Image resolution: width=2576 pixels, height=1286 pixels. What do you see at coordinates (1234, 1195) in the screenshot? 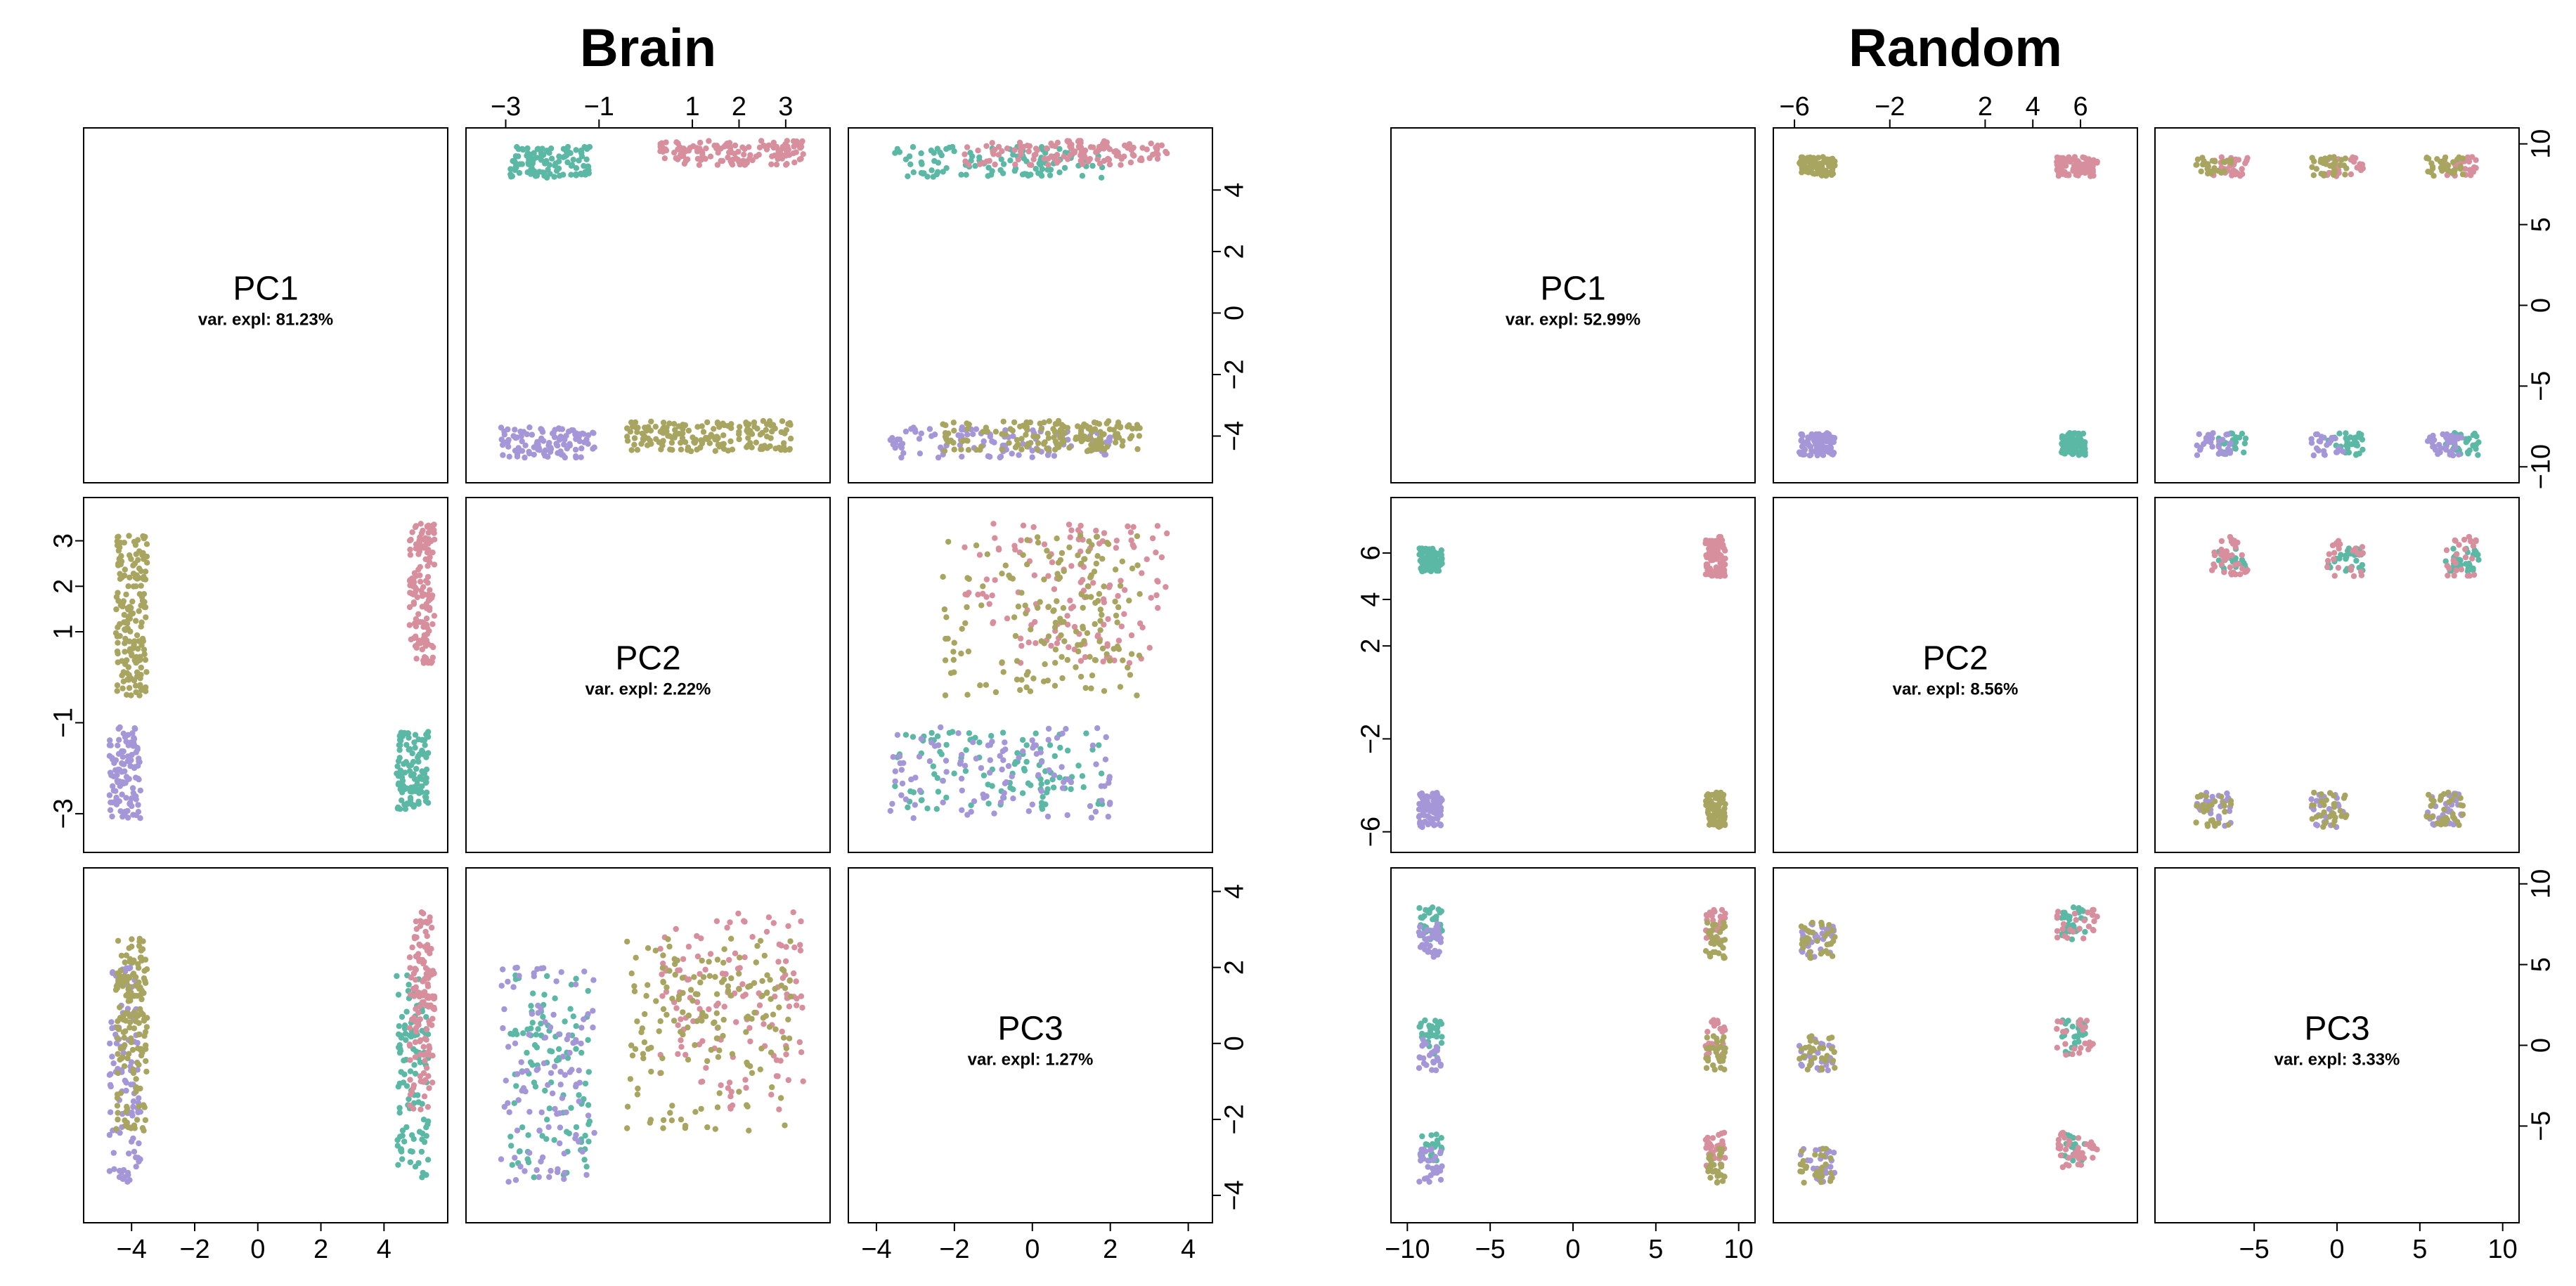
I see `brain-tick-label: −4` at bounding box center [1234, 1195].